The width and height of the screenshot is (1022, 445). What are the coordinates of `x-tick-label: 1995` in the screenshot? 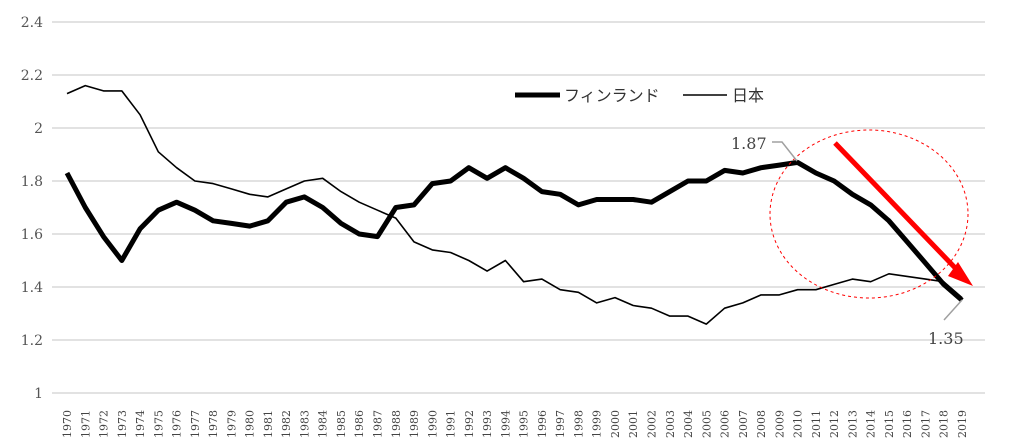 It's located at (524, 424).